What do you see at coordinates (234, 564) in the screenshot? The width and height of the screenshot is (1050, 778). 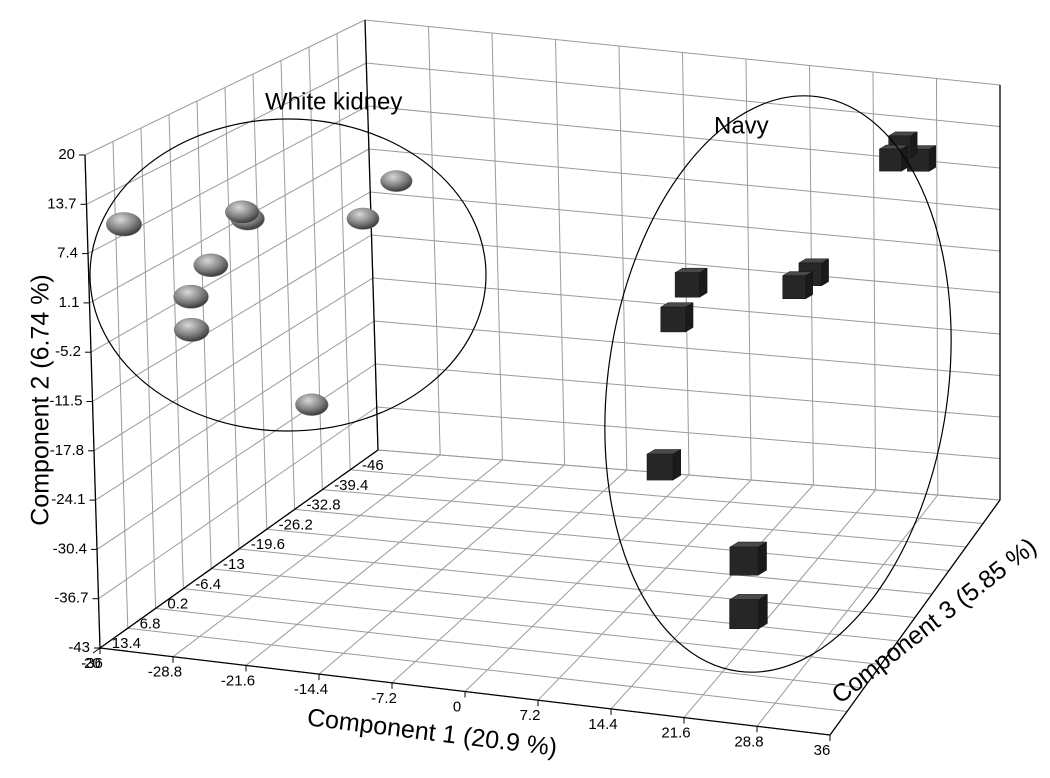 I see `z-tick-label: -13` at bounding box center [234, 564].